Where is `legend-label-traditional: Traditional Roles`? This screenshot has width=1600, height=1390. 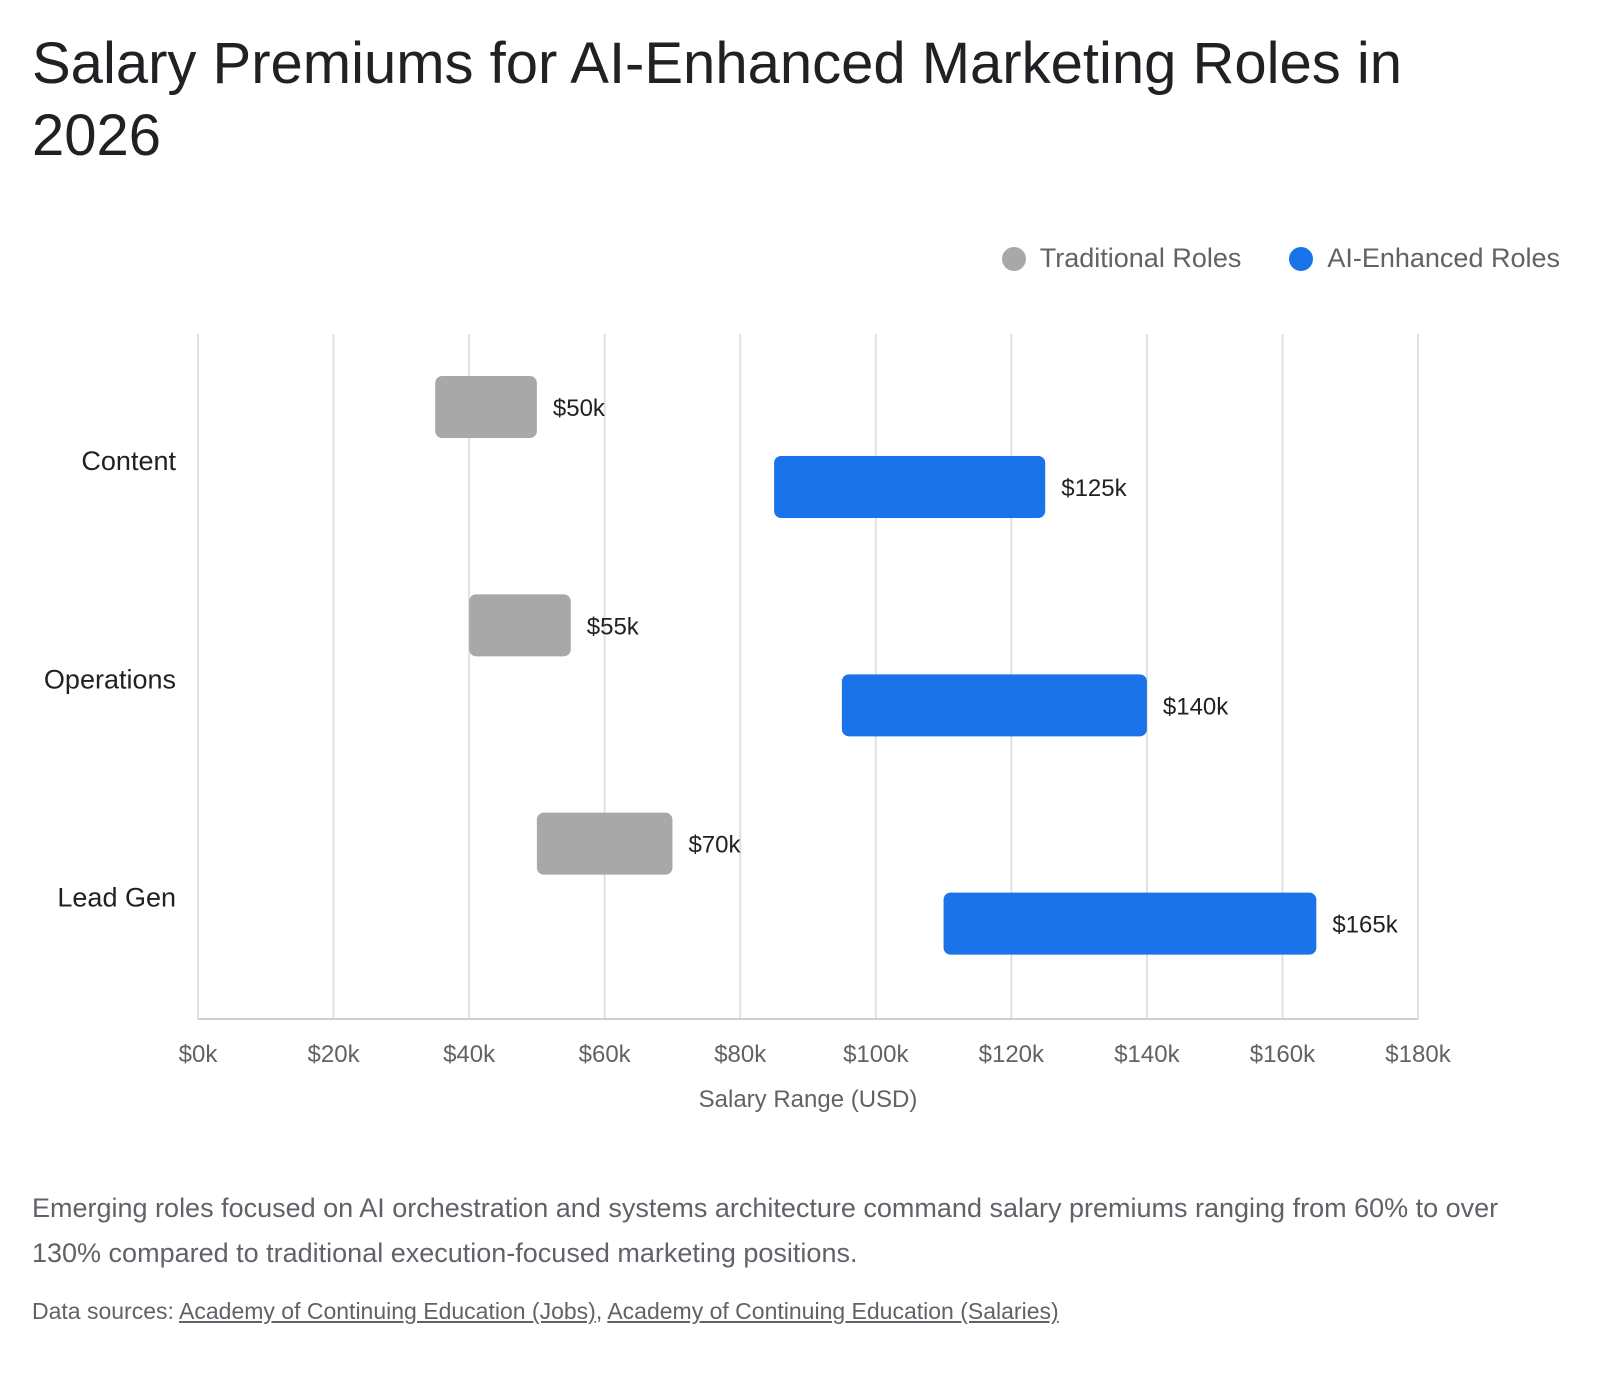 legend-label-traditional: Traditional Roles is located at coordinates (1140, 258).